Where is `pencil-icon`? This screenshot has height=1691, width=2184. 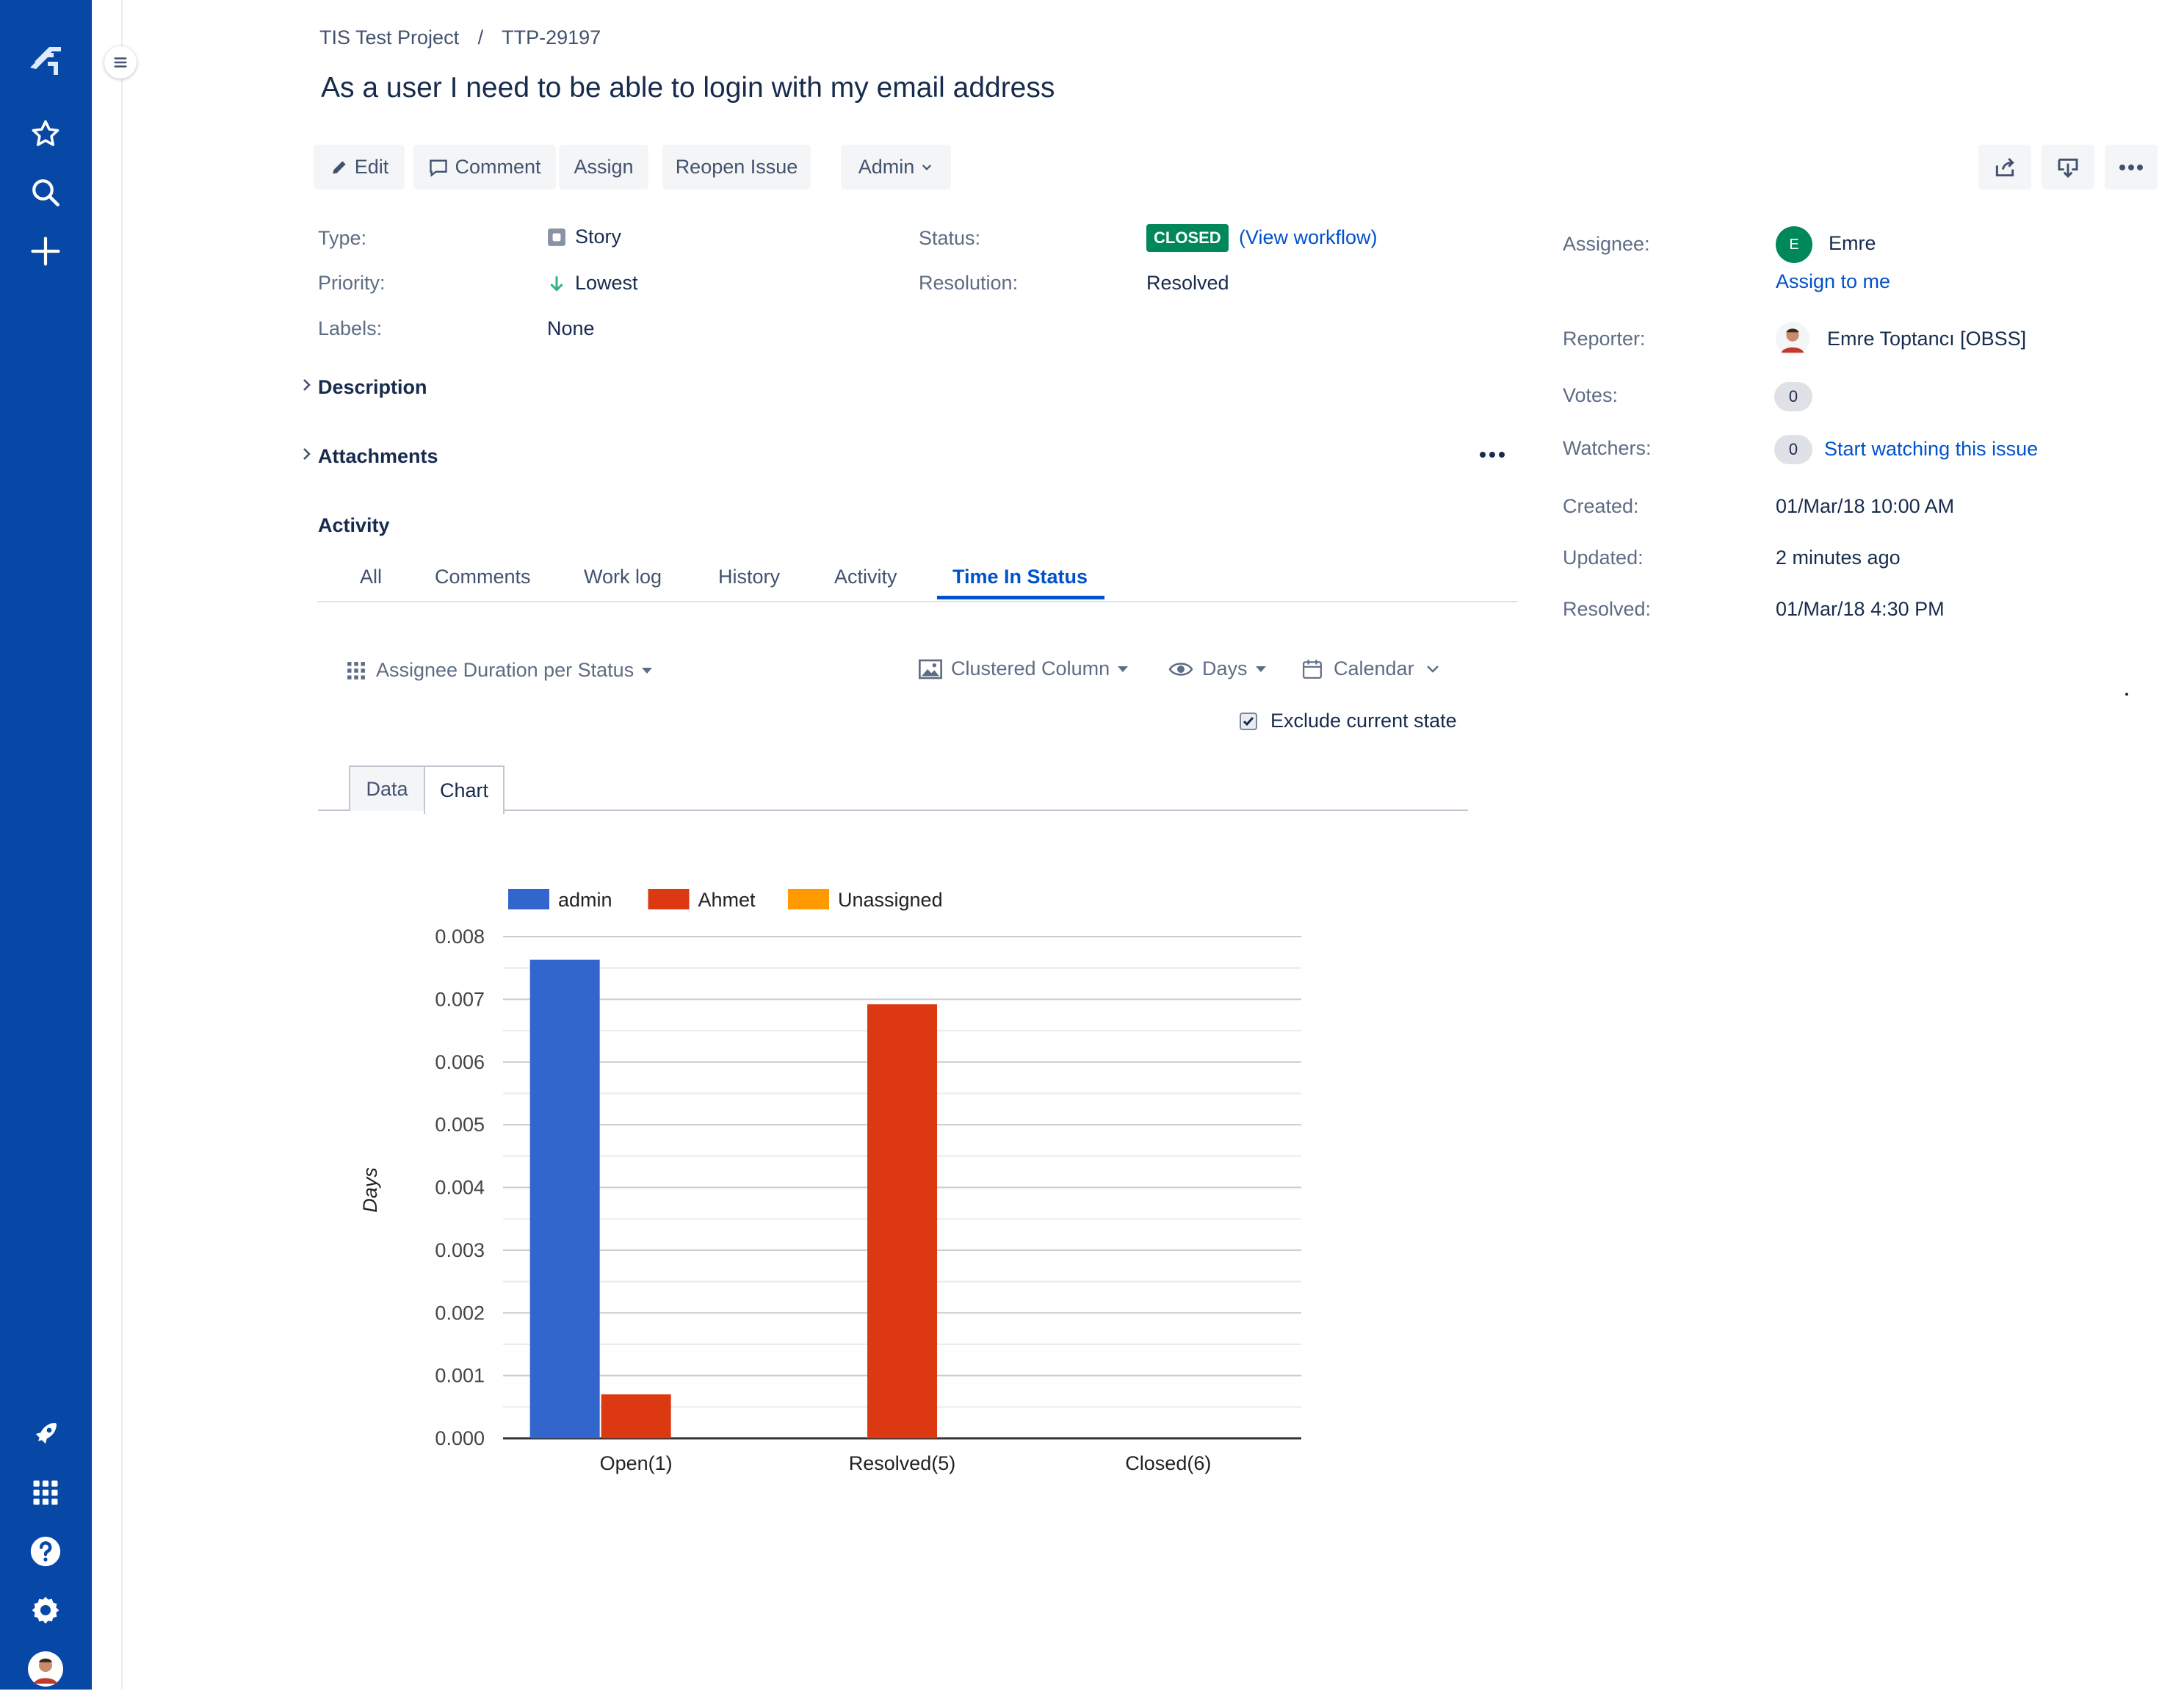
pencil-icon is located at coordinates (339, 167).